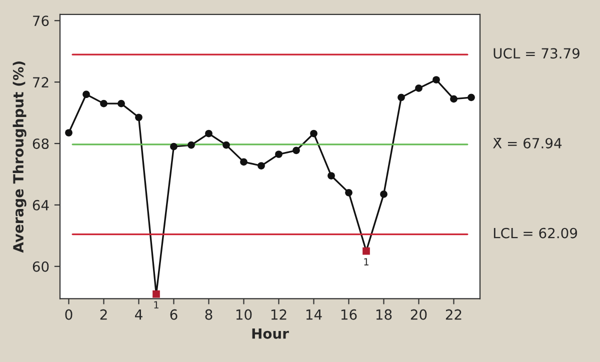 Image resolution: width=600 pixels, height=362 pixels. What do you see at coordinates (278, 314) in the screenshot?
I see `x-tick-label: 12` at bounding box center [278, 314].